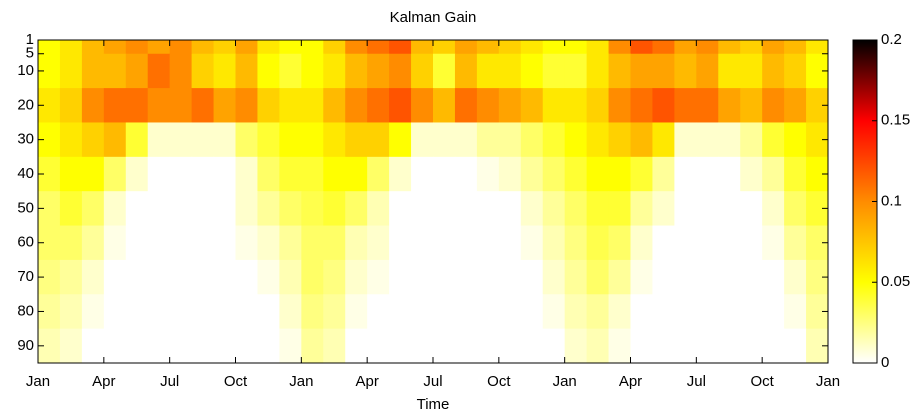 The height and width of the screenshot is (416, 917). Describe the element at coordinates (25, 207) in the screenshot. I see `y-tick-label: 50` at that location.